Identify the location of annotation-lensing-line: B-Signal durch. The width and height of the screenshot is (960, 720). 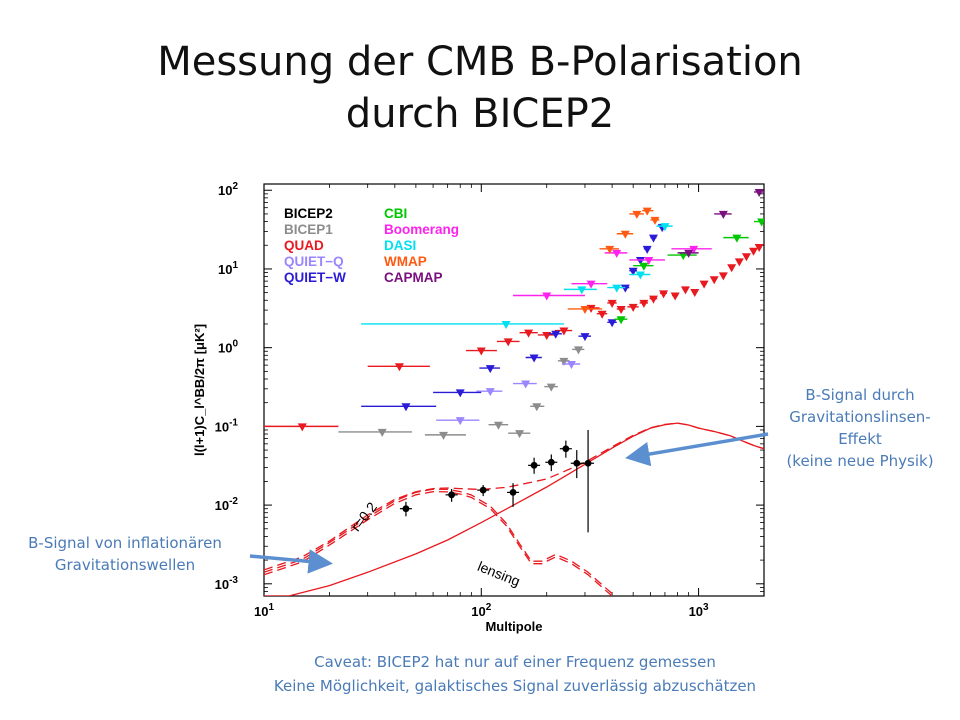
(860, 395).